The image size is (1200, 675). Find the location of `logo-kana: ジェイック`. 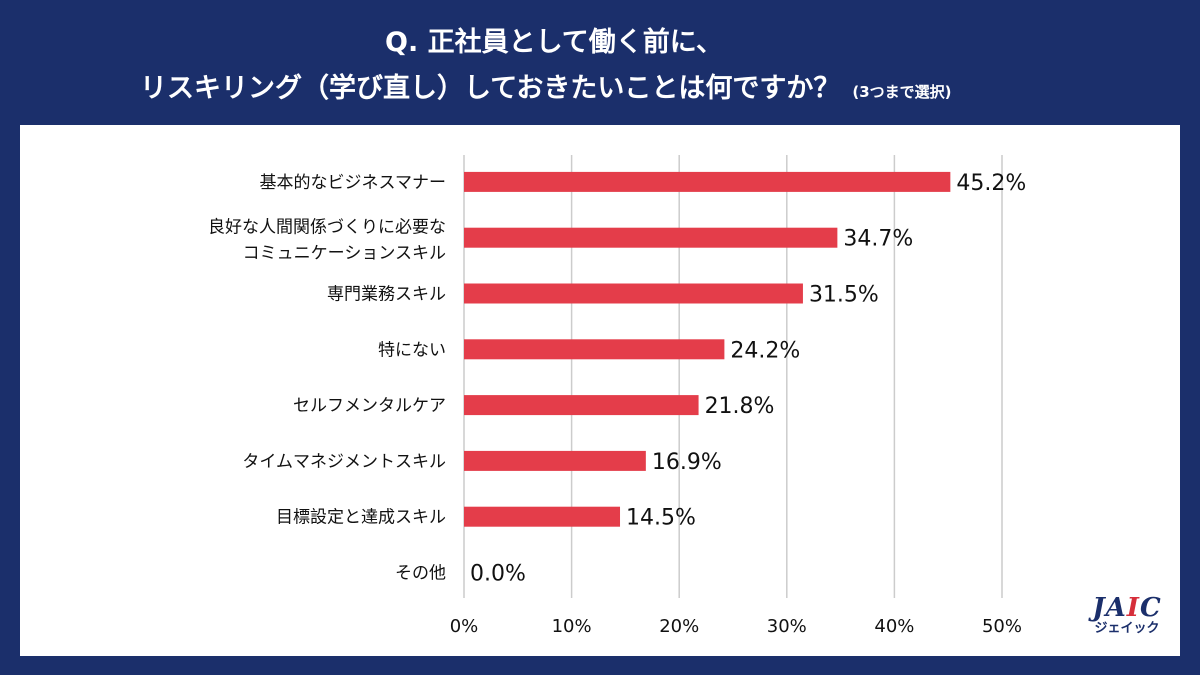

logo-kana: ジェイック is located at coordinates (1127, 628).